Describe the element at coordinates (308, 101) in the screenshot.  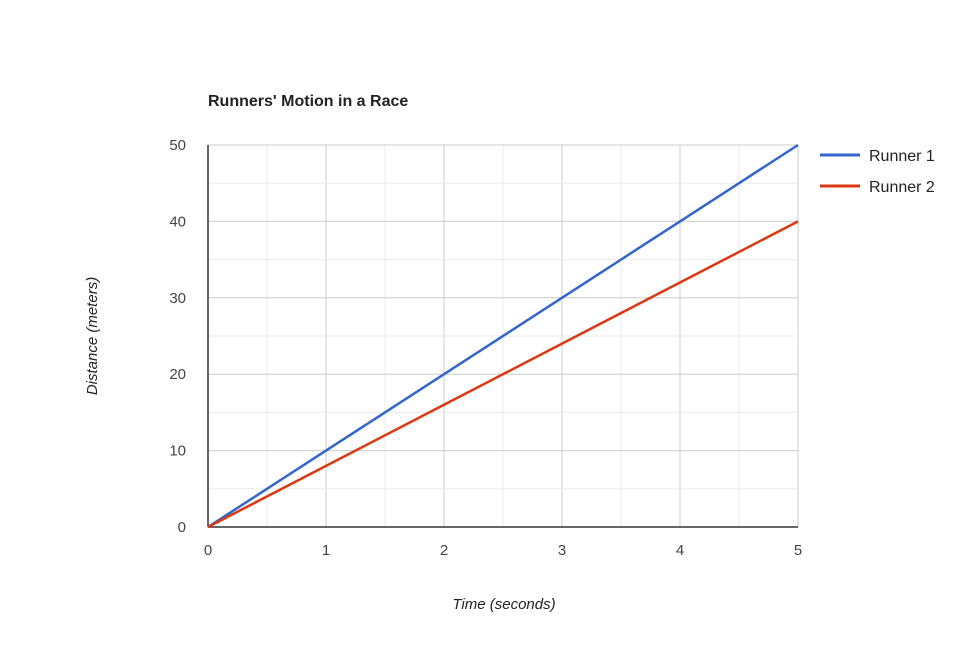
I see `chart-title: Runners' Motion in a Race` at that location.